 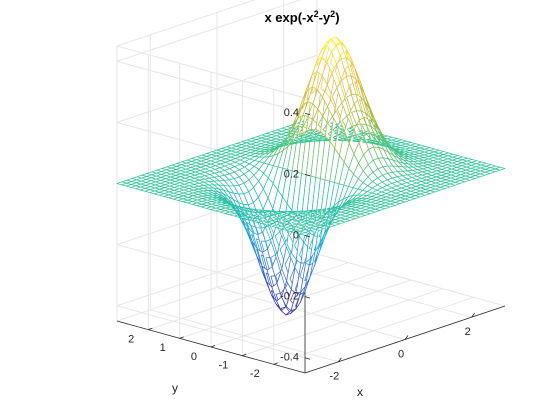 I want to click on mesh-cell, so click(x=500, y=168).